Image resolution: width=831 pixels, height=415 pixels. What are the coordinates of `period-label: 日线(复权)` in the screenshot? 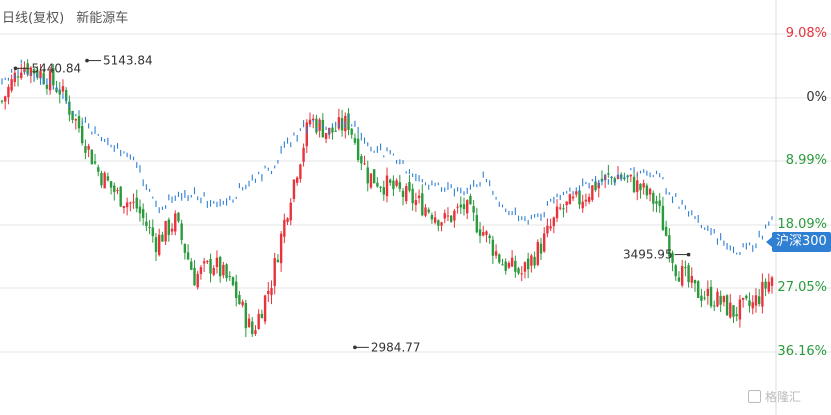 It's located at (33, 18).